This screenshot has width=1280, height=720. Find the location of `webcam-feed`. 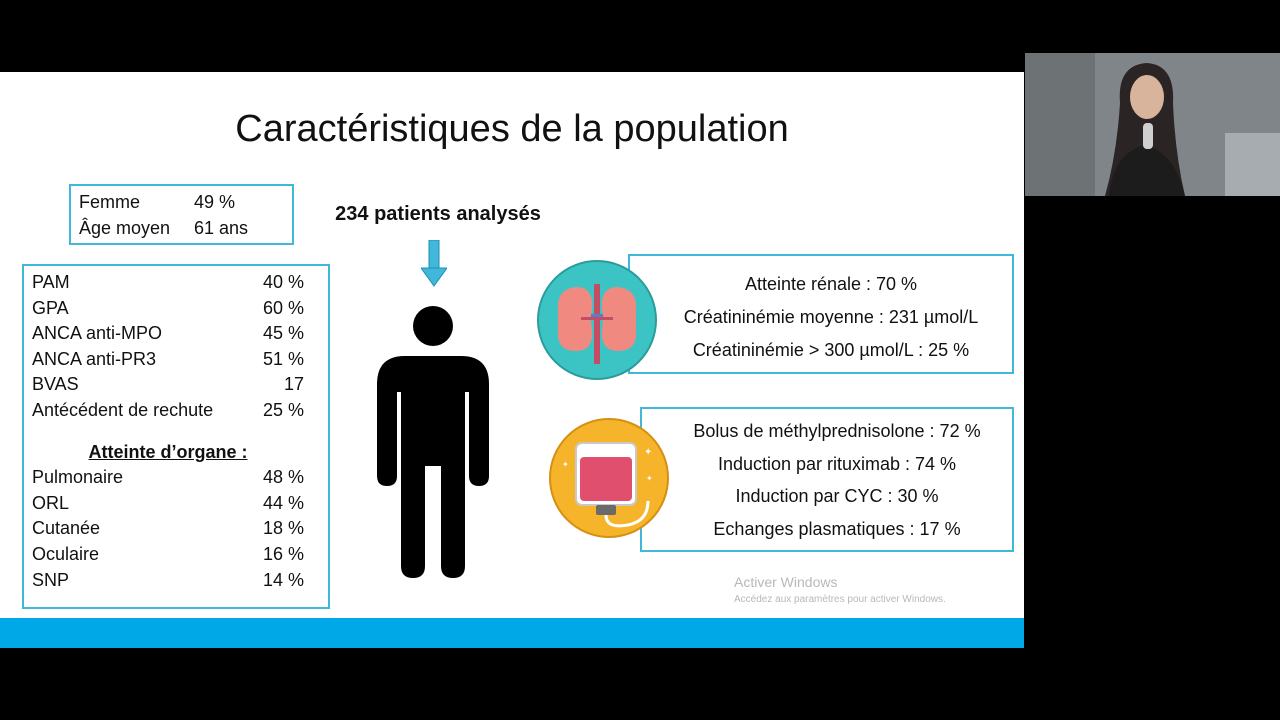

webcam-feed is located at coordinates (1152, 124).